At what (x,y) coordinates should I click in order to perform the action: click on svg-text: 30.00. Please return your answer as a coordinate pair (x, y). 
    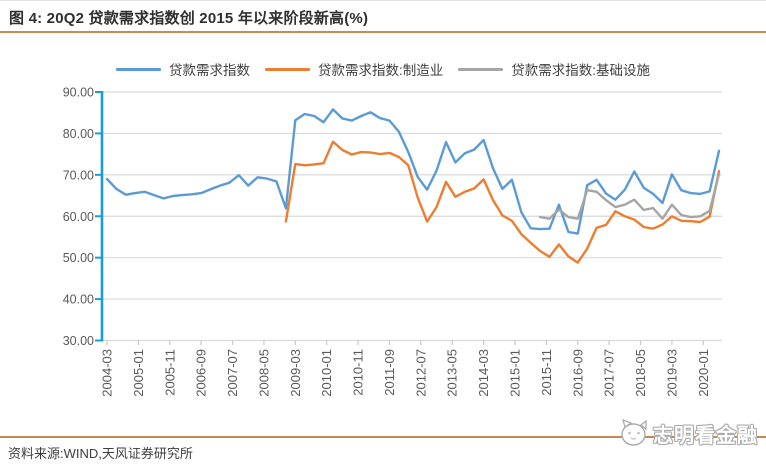
    Looking at the image, I should click on (78, 341).